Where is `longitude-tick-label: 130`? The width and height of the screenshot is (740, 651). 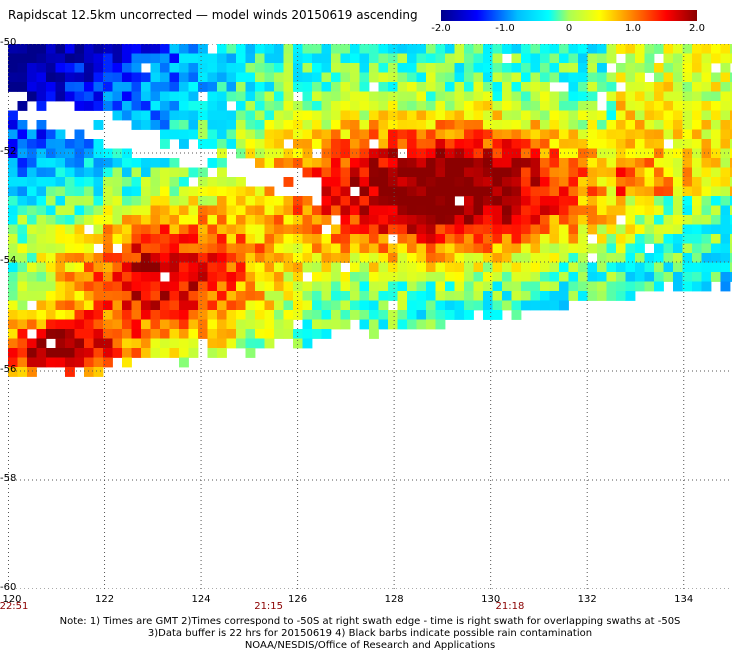
longitude-tick-label: 130 is located at coordinates (491, 599).